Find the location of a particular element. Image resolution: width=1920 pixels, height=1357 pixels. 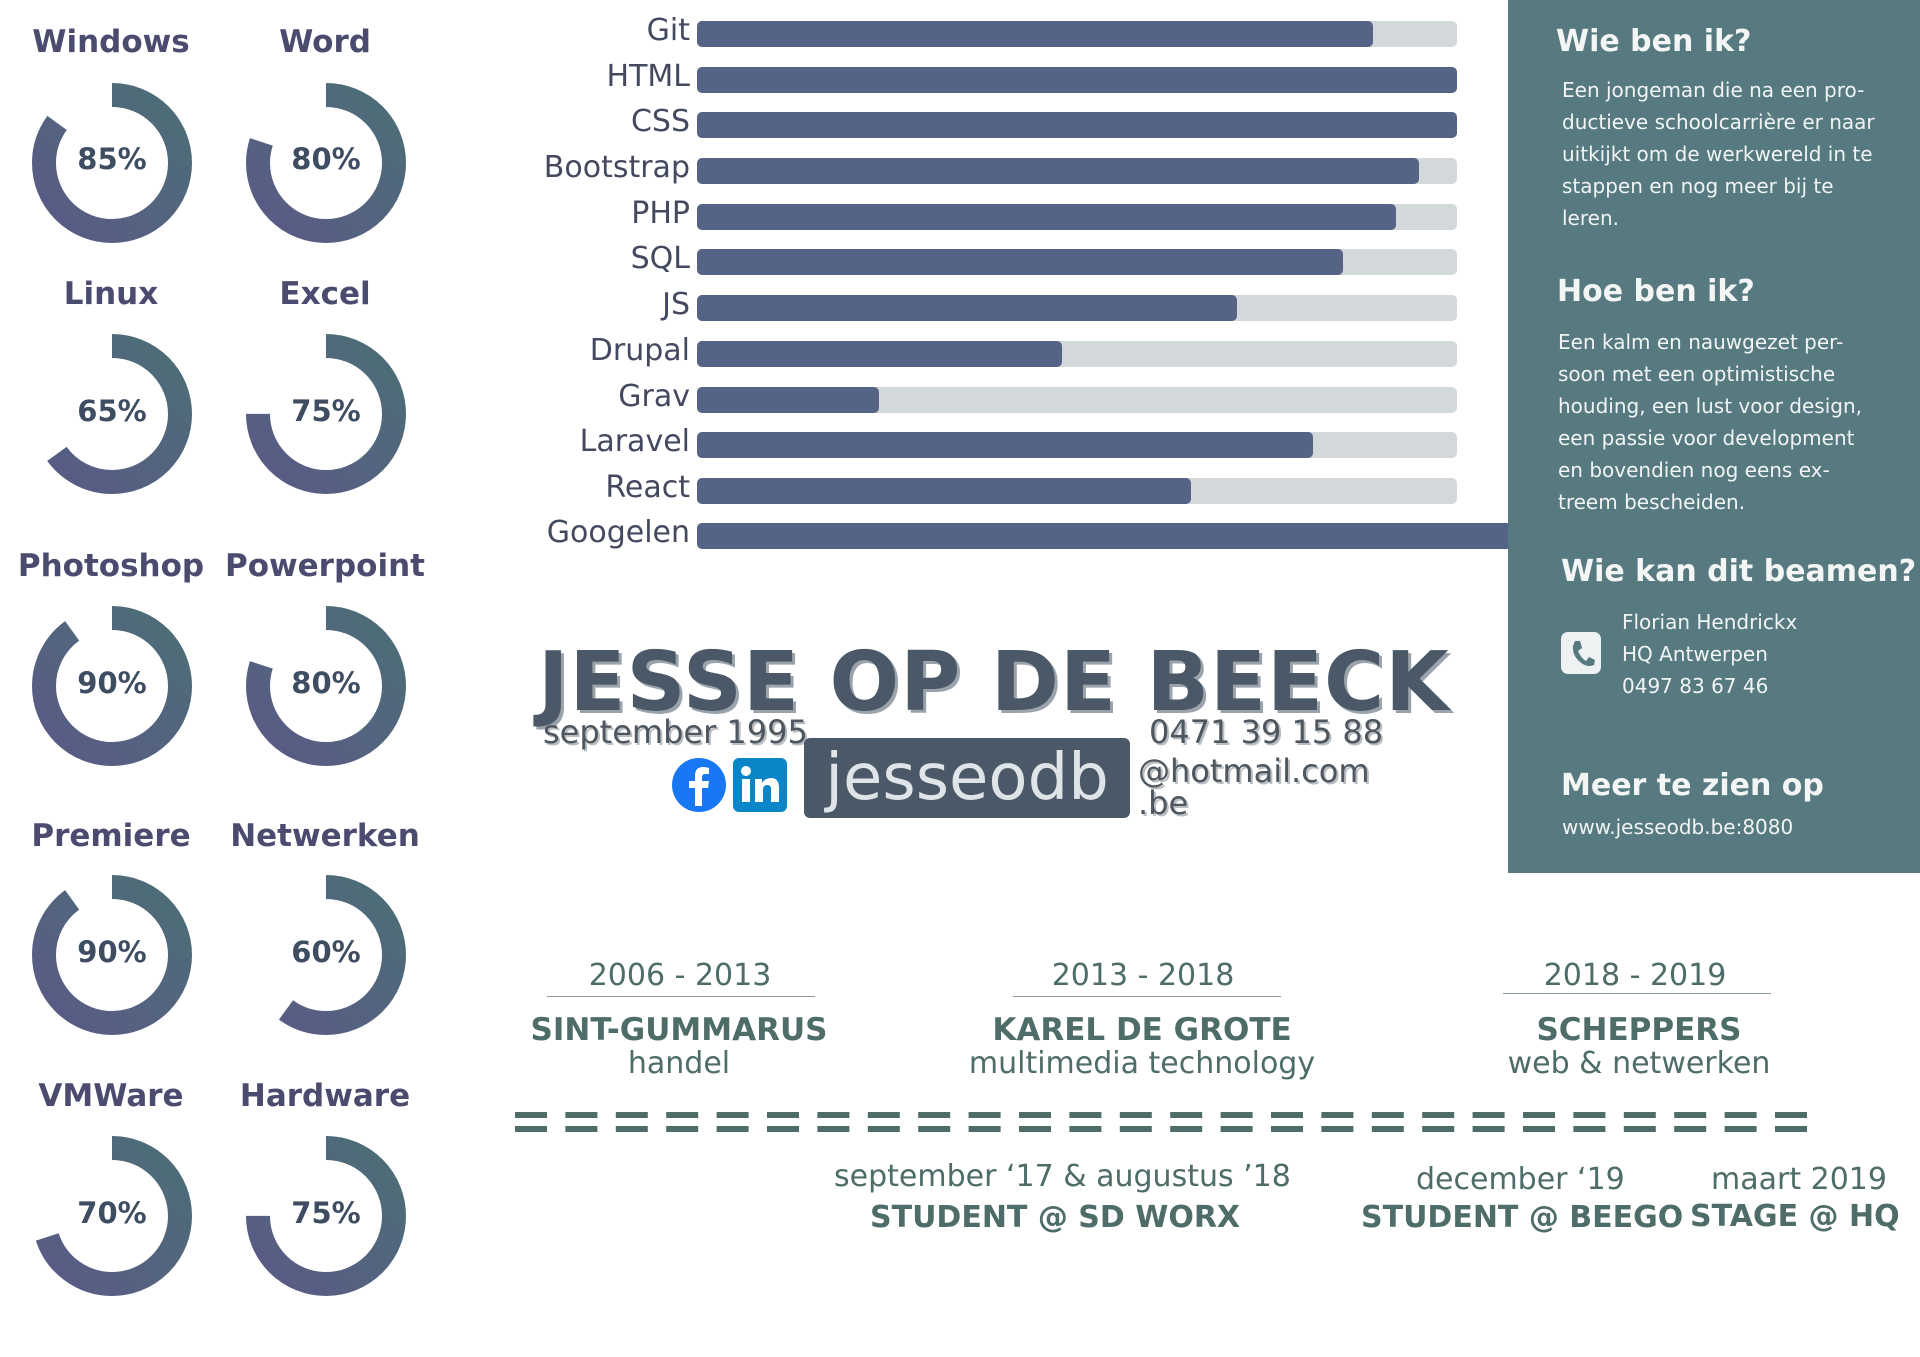

education-divider is located at coordinates (681, 996).